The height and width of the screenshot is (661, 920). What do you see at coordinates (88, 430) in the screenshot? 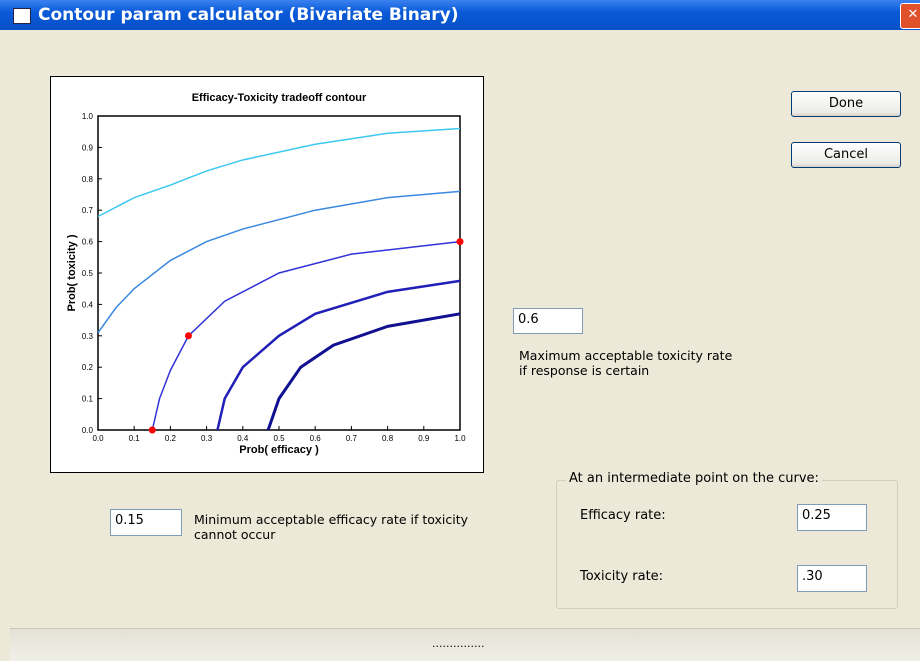
I see `y-tick-label: 0.0` at bounding box center [88, 430].